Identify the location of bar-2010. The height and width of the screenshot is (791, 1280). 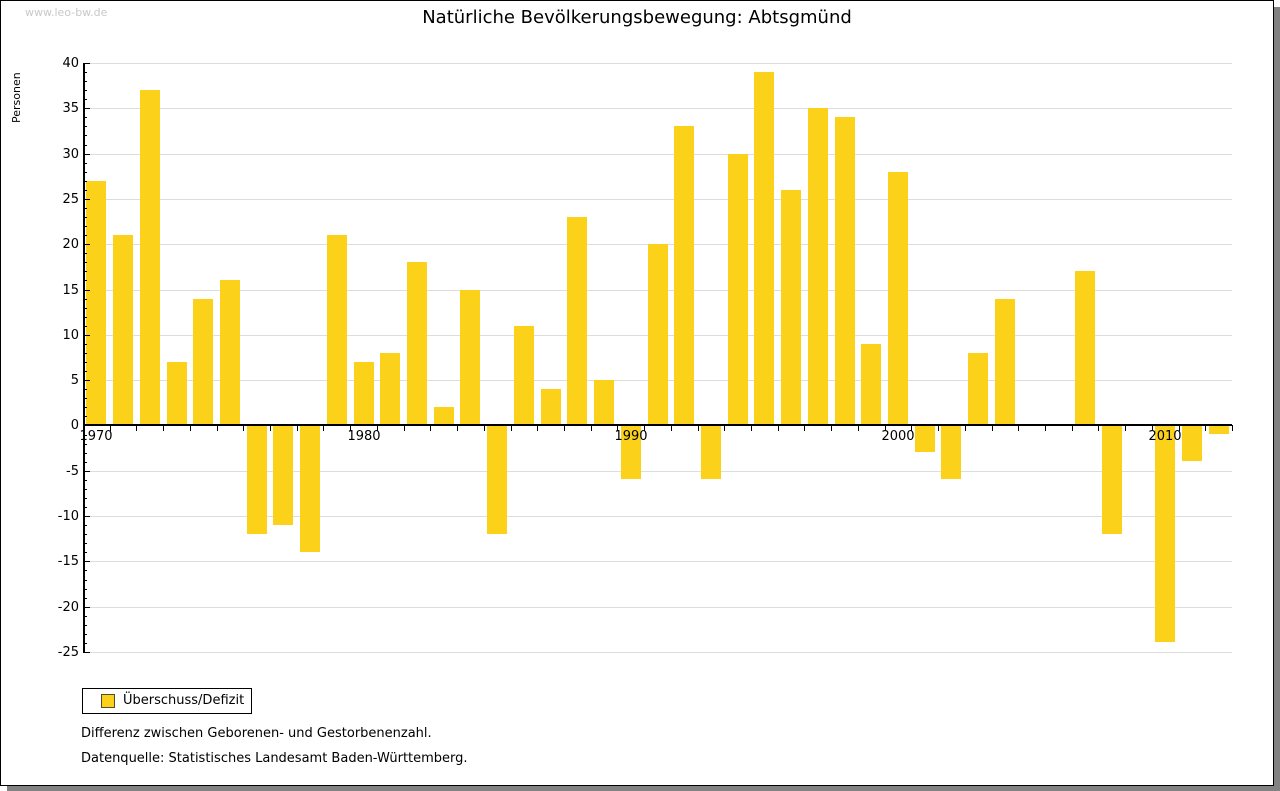
(1165, 533).